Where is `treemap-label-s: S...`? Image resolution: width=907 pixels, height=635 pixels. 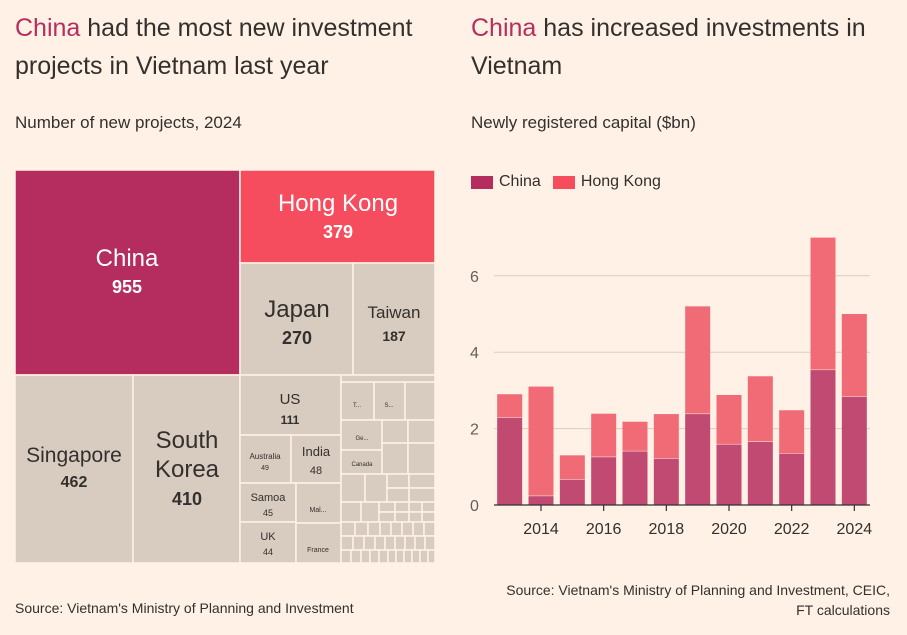 treemap-label-s: S... is located at coordinates (388, 406).